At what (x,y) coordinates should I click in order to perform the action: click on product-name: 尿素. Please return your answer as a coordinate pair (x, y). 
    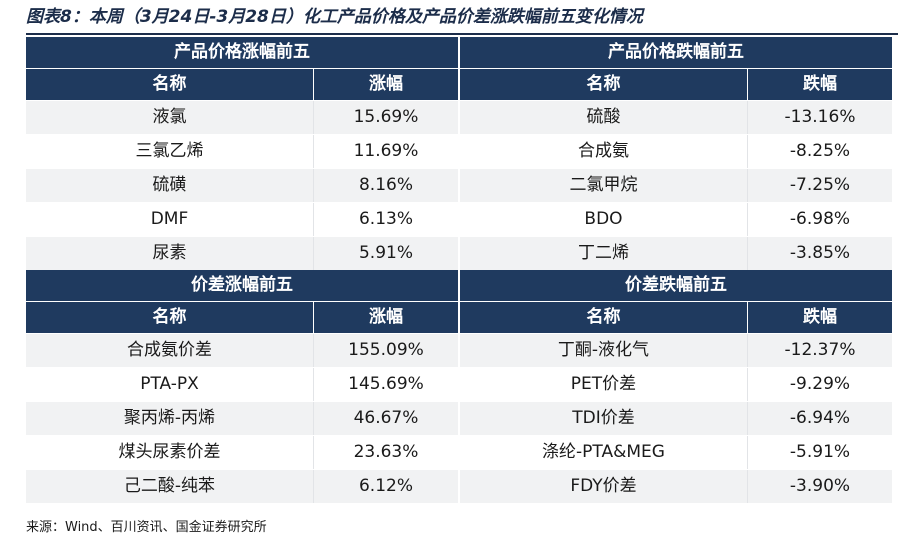
    Looking at the image, I should click on (169, 253).